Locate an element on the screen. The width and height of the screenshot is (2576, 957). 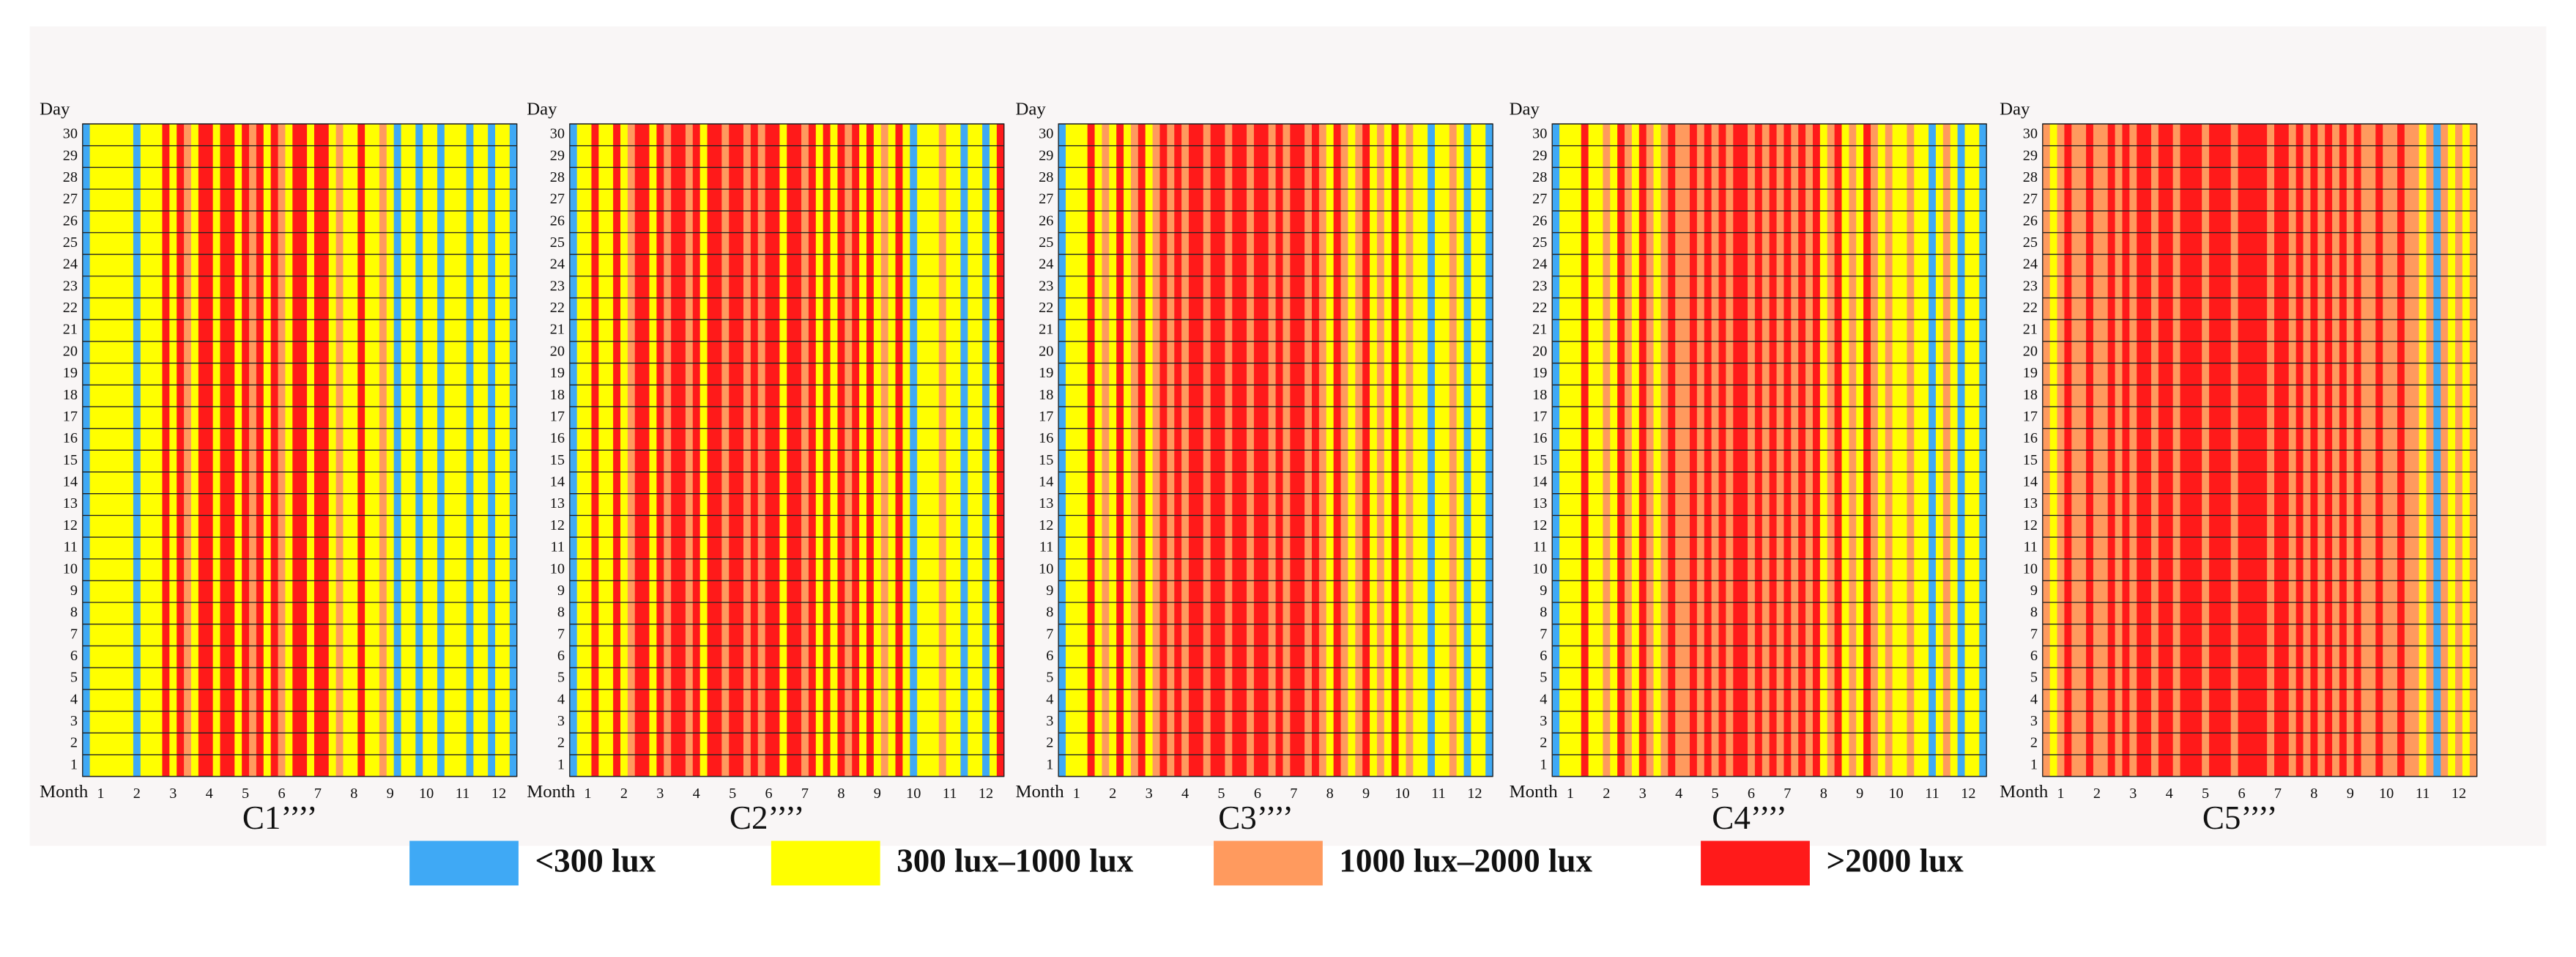
x-tick-label: 4 is located at coordinates (1678, 794).